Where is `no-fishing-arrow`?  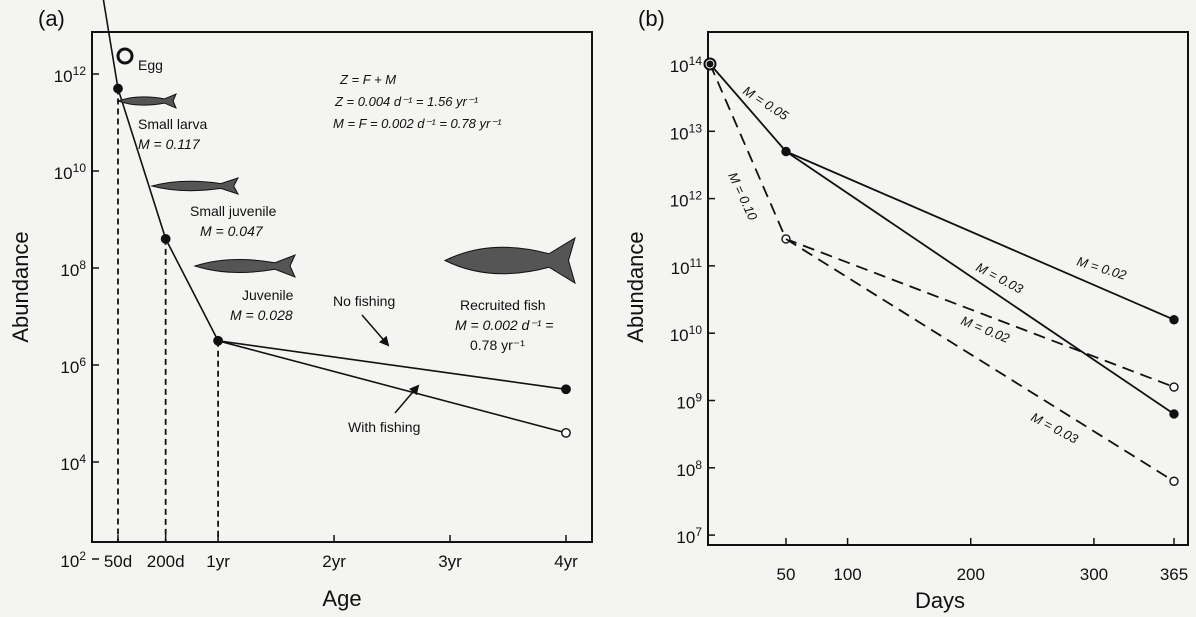 no-fishing-arrow is located at coordinates (375, 330).